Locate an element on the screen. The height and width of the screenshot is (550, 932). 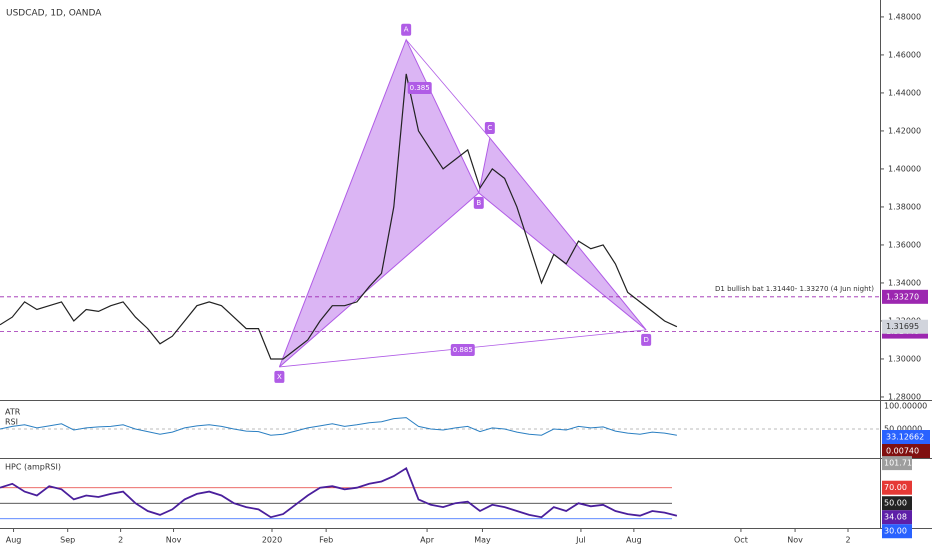
x-tick-label: Oct is located at coordinates (741, 540).